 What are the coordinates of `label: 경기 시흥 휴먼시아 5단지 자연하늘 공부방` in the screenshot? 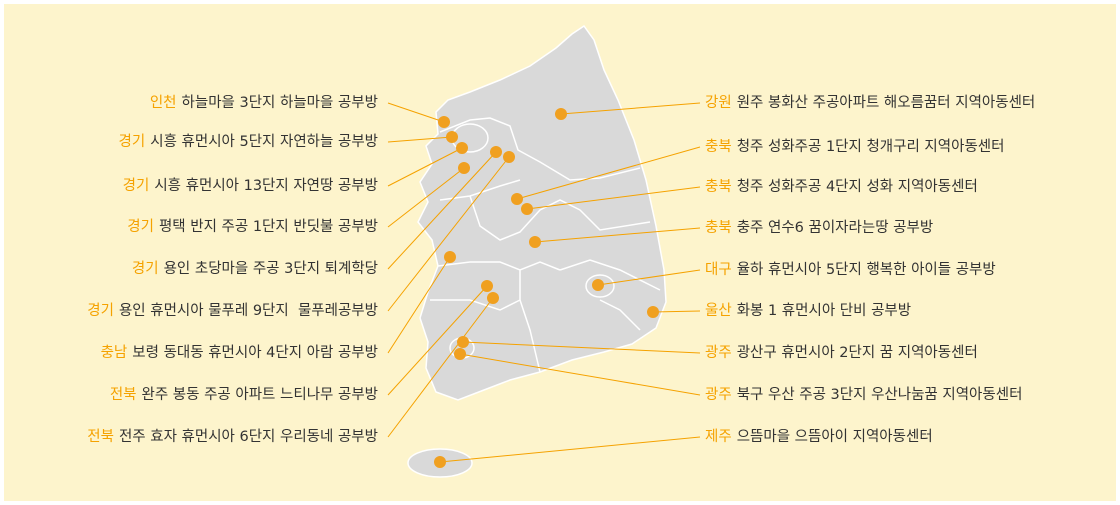 It's located at (248, 141).